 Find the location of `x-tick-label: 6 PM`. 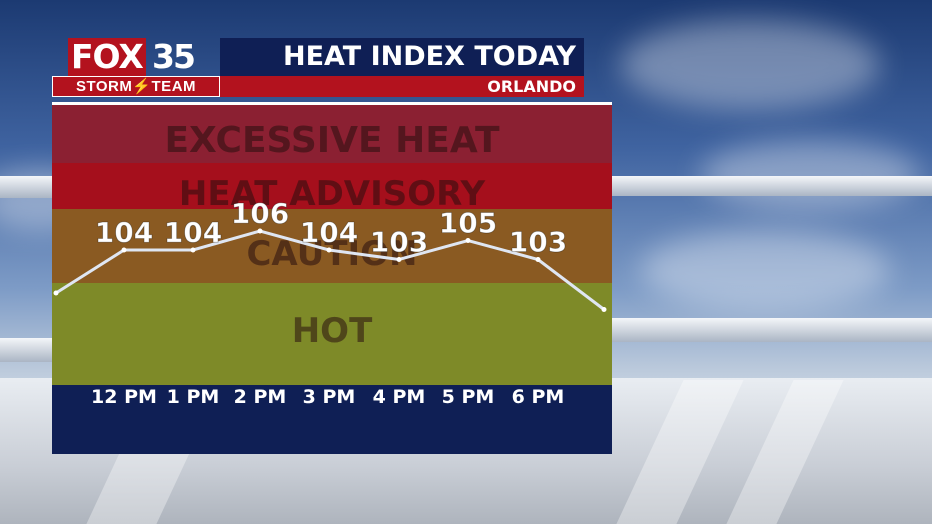

x-tick-label: 6 PM is located at coordinates (538, 397).